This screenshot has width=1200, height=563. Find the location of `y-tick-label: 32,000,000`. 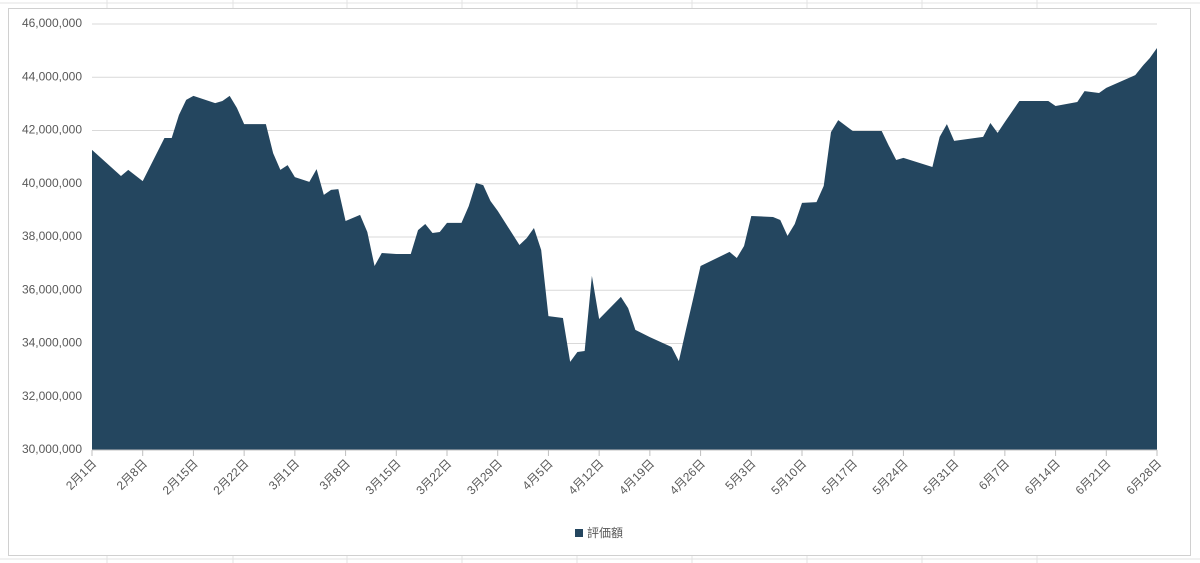

y-tick-label: 32,000,000 is located at coordinates (52, 396).